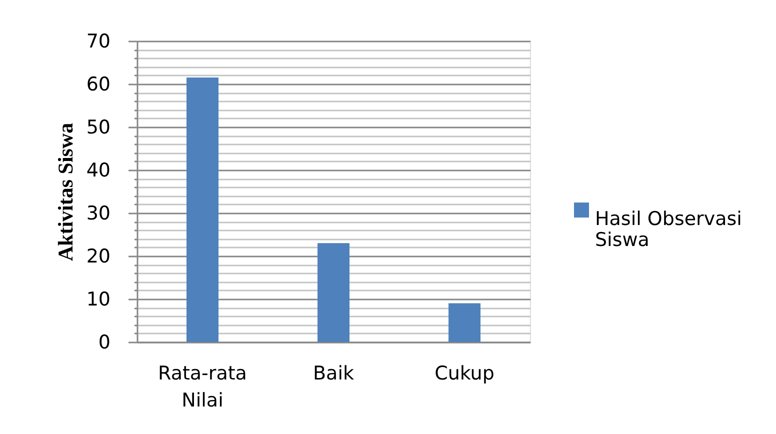  What do you see at coordinates (98, 213) in the screenshot?
I see `y-tick-label: 30` at bounding box center [98, 213].